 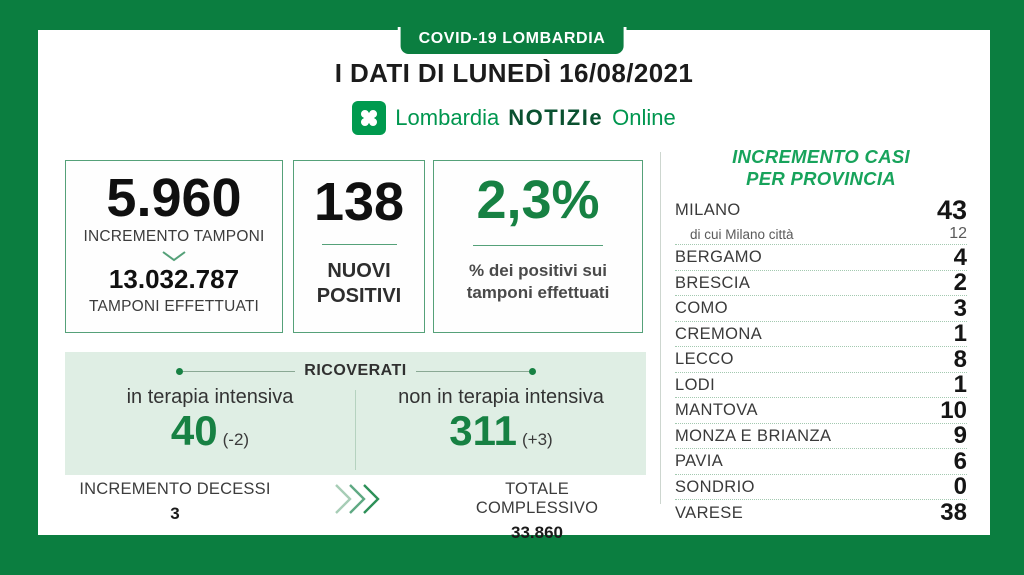 I want to click on logo: Lombardia NOTIZIe Online, so click(x=514, y=118).